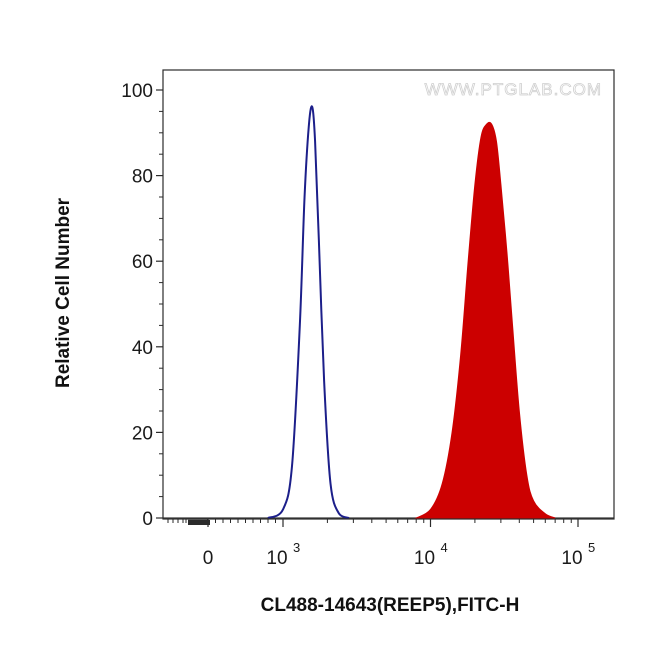 This screenshot has width=650, height=645. I want to click on y-tick-label: 0, so click(147, 519).